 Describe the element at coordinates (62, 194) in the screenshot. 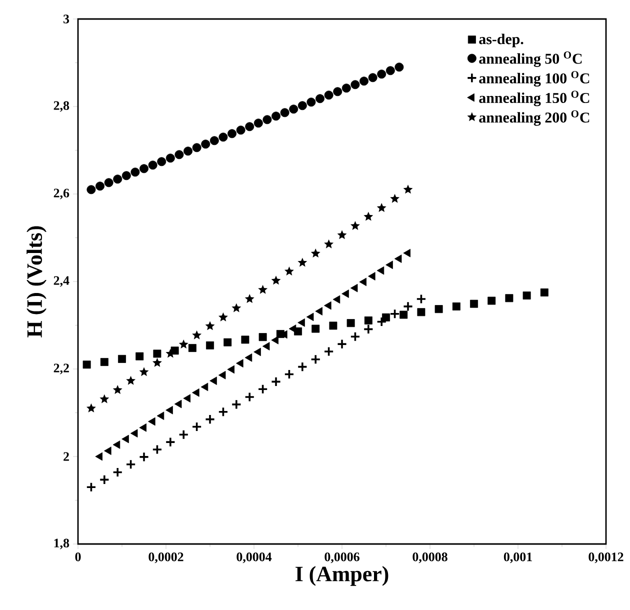

I see `y-tick-label: 2,6` at that location.